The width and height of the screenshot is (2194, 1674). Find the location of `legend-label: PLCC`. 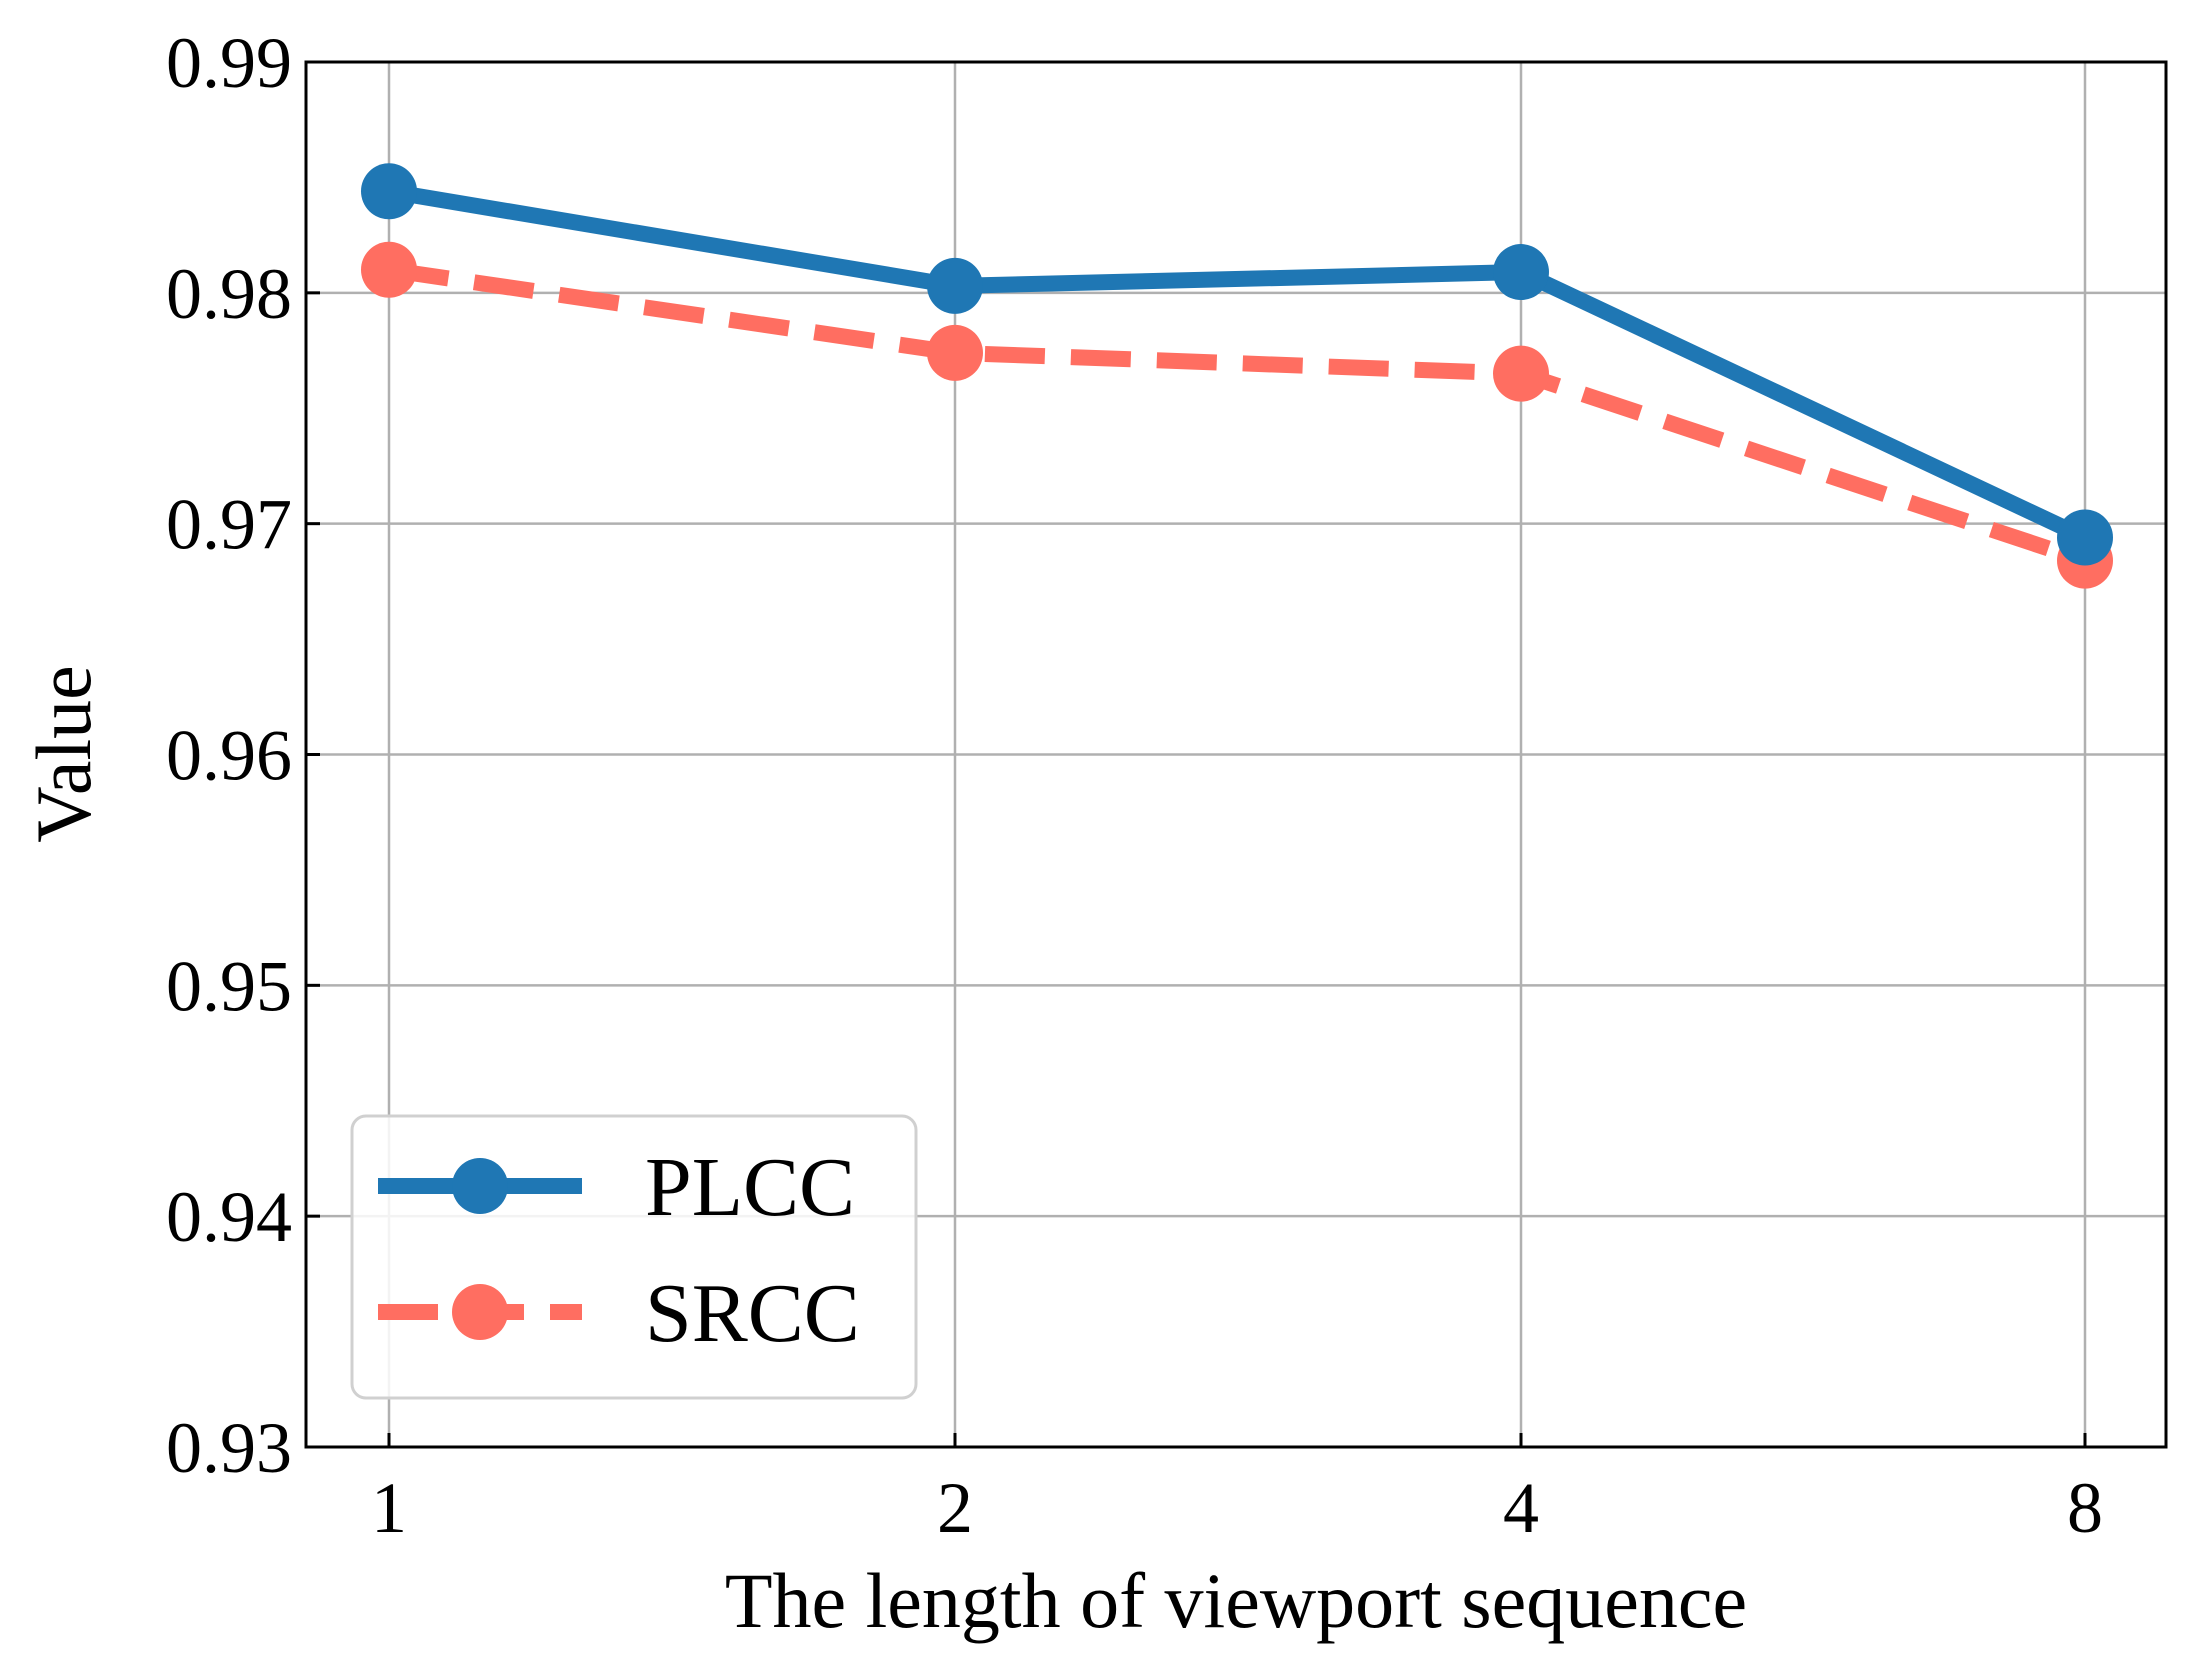

legend-label: PLCC is located at coordinates (750, 1187).